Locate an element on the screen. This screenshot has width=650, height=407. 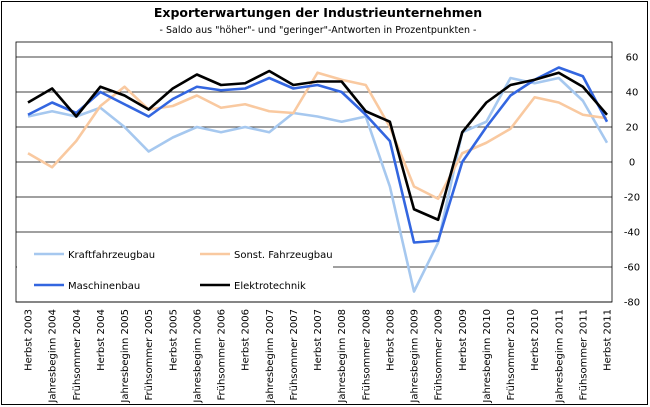
x-tick-label: Herbst 2005 is located at coordinates (173, 340).